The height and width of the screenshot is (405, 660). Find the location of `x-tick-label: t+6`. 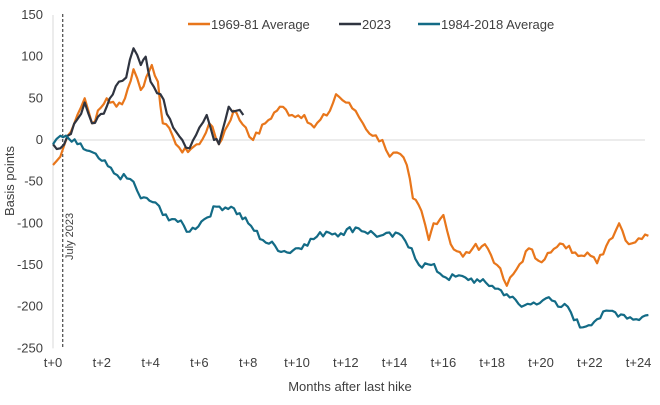

x-tick-label: t+6 is located at coordinates (199, 362).